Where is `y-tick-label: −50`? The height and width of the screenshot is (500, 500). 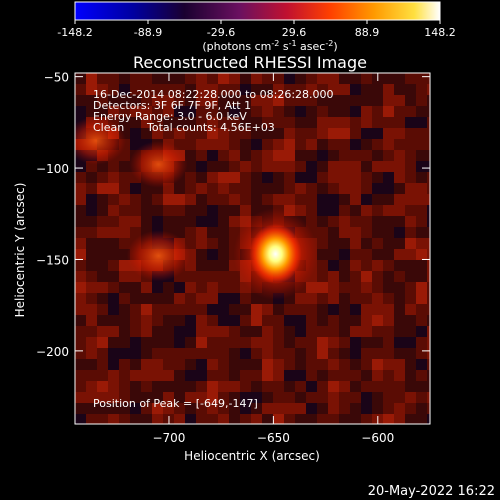
y-tick-label: −50 is located at coordinates (56, 78).